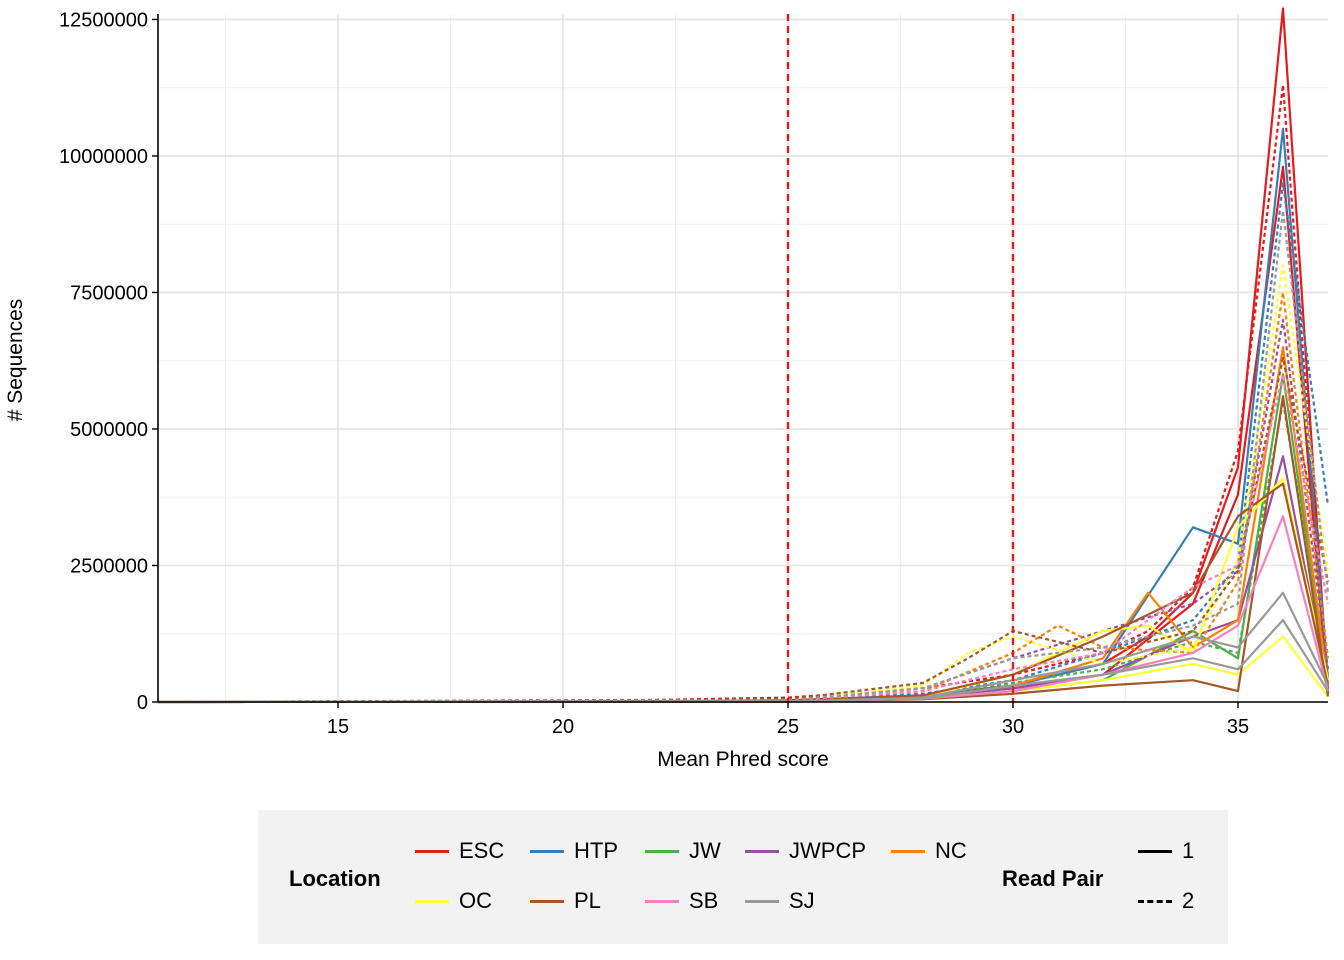 This screenshot has height=960, width=1344. What do you see at coordinates (743, 669) in the screenshot?
I see `series-line-oc-pair1` at bounding box center [743, 669].